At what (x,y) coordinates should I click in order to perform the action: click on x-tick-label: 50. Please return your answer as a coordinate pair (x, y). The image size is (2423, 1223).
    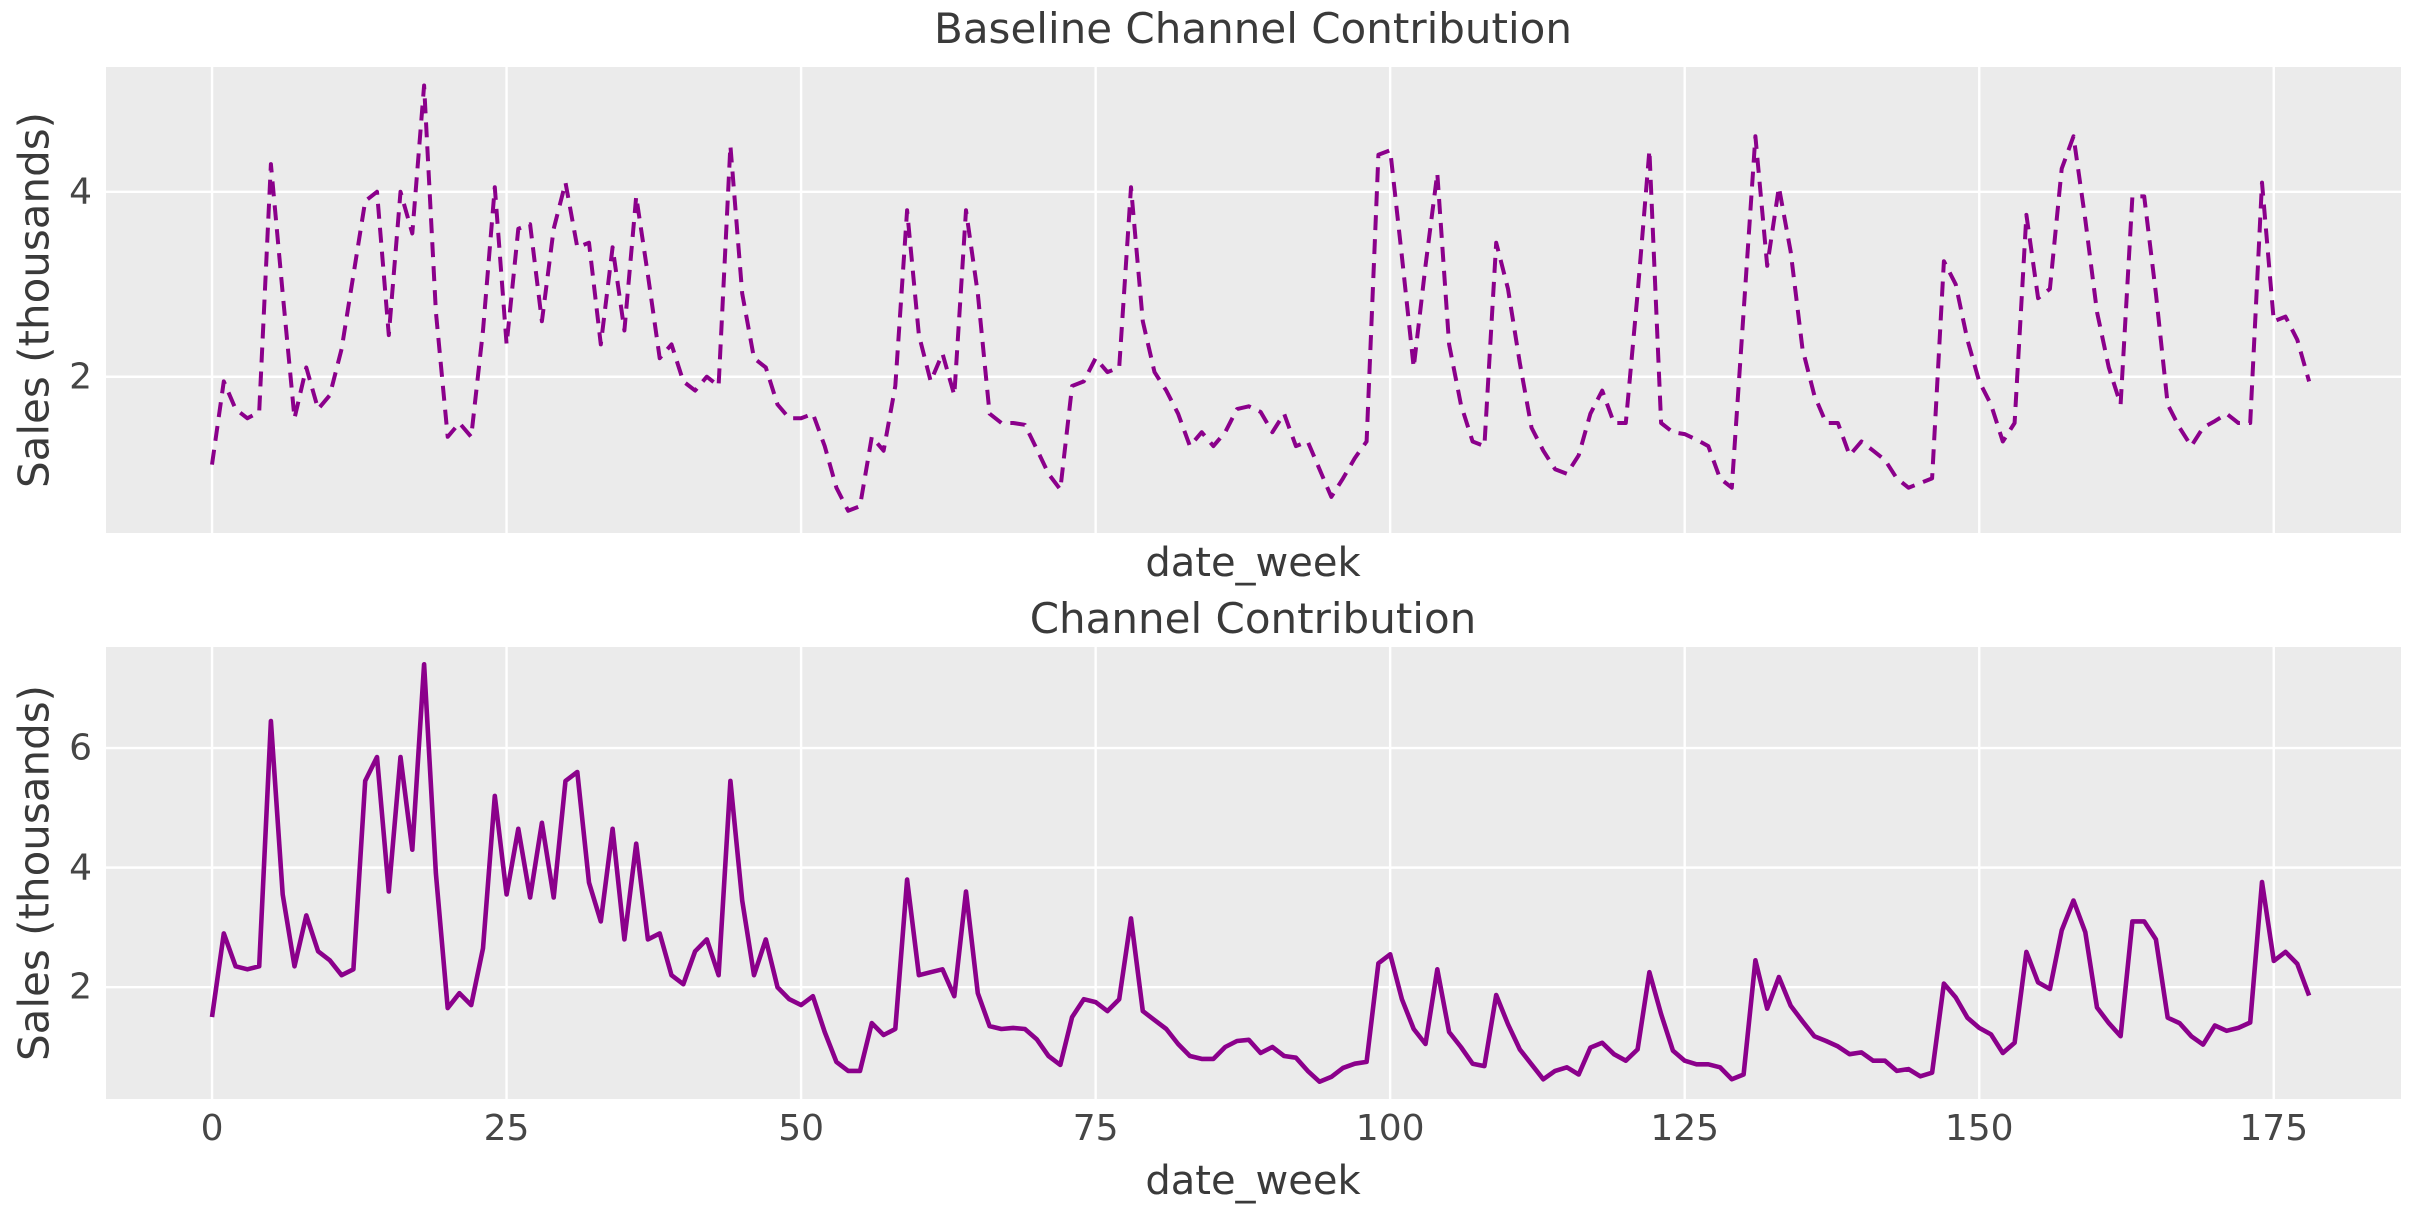
    Looking at the image, I should click on (801, 1128).